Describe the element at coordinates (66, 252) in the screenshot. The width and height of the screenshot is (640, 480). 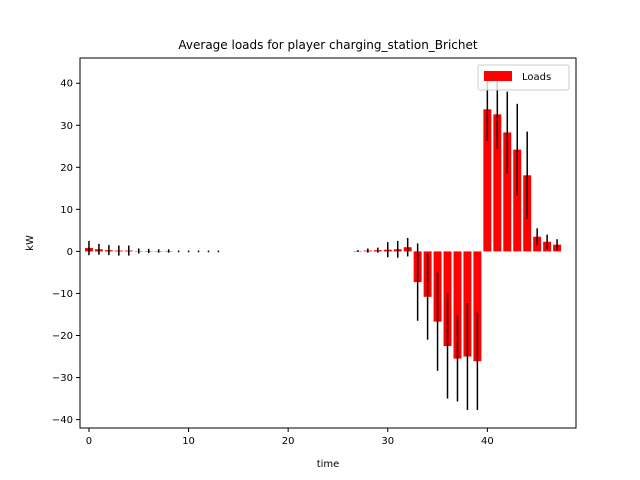
I see `y-axis-ticks: −40 −30 −20 −10 0 10 20 30 40` at that location.